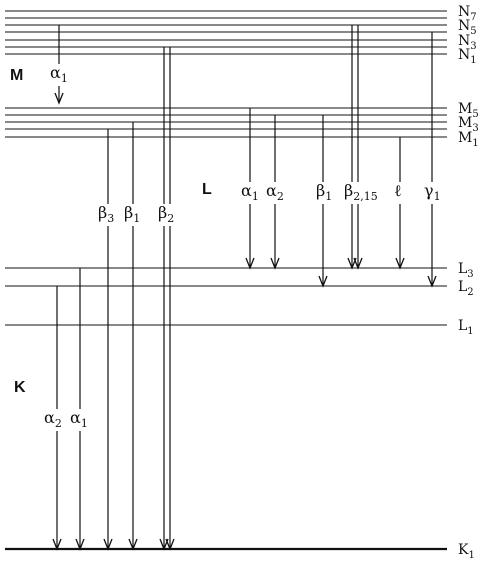 The image size is (483, 569). What do you see at coordinates (108, 340) in the screenshot?
I see `transition-k-beta3` at bounding box center [108, 340].